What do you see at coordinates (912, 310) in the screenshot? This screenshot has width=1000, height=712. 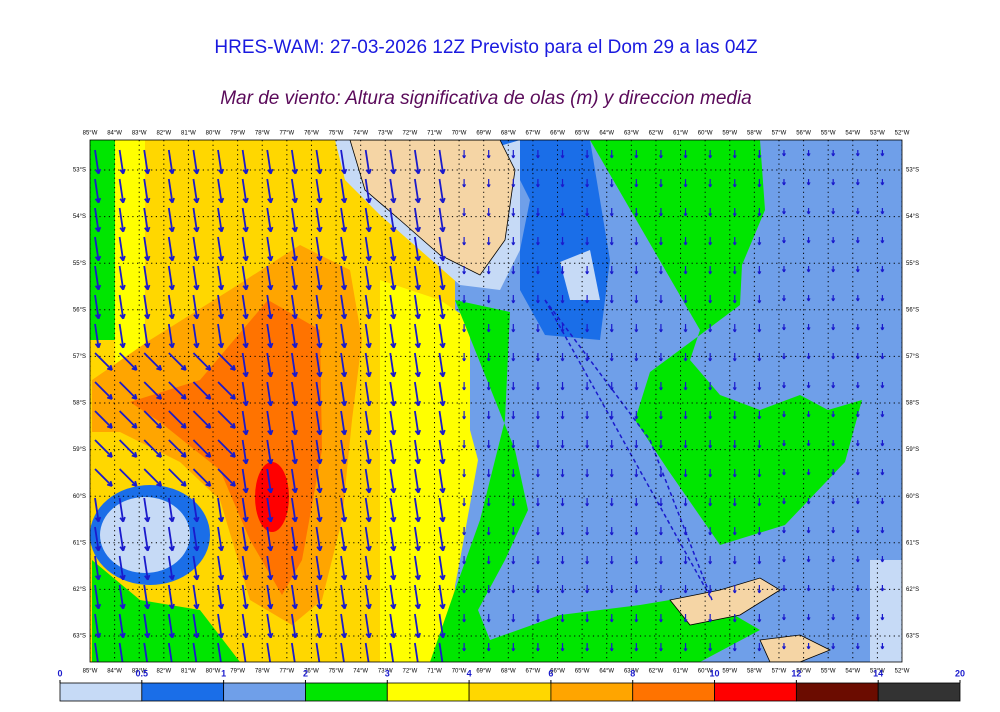 I see `lat-label-right: 56°S` at bounding box center [912, 310].